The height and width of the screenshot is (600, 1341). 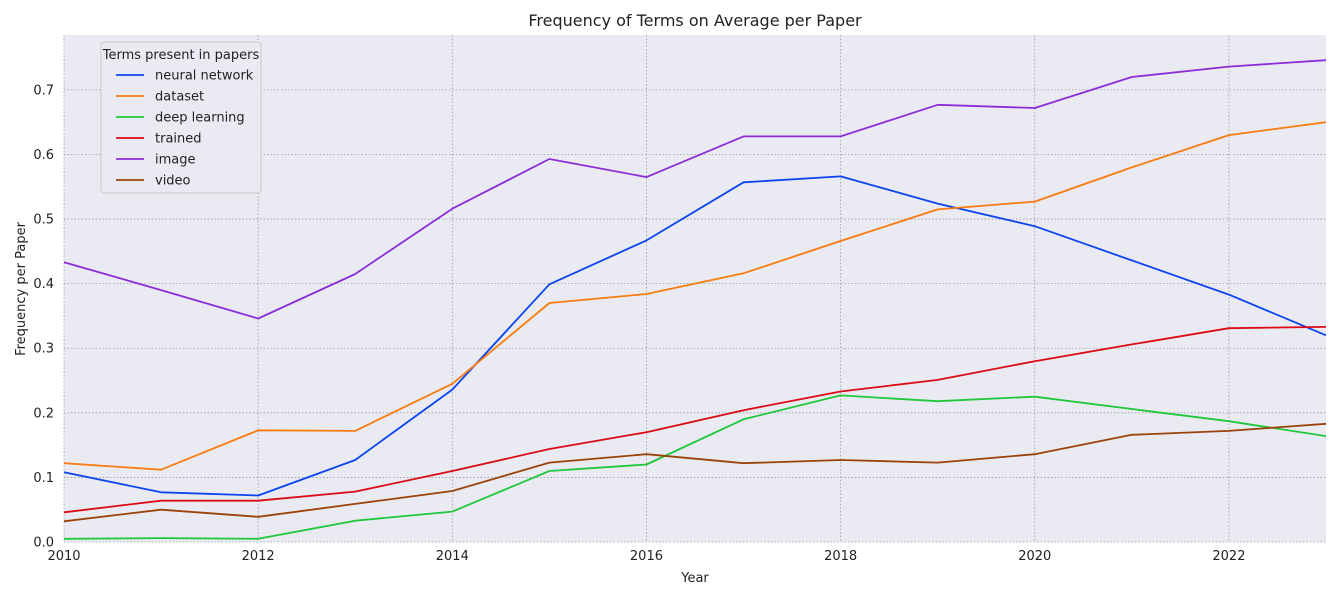 I want to click on y-tick-label: 0.1, so click(x=43, y=478).